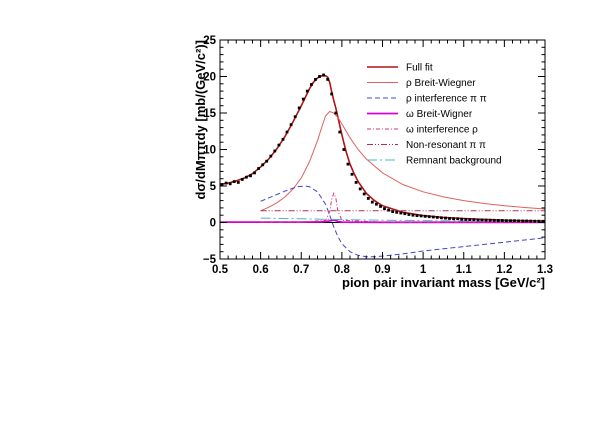  I want to click on legend-label: Remnant background, so click(454, 161).